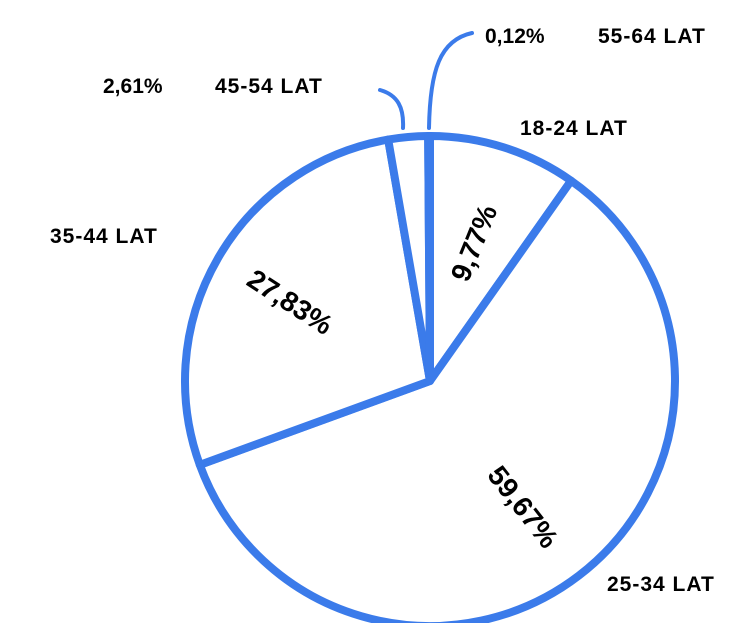 The width and height of the screenshot is (748, 623). What do you see at coordinates (574, 128) in the screenshot?
I see `category-label-18-24: 18-24 LAT` at bounding box center [574, 128].